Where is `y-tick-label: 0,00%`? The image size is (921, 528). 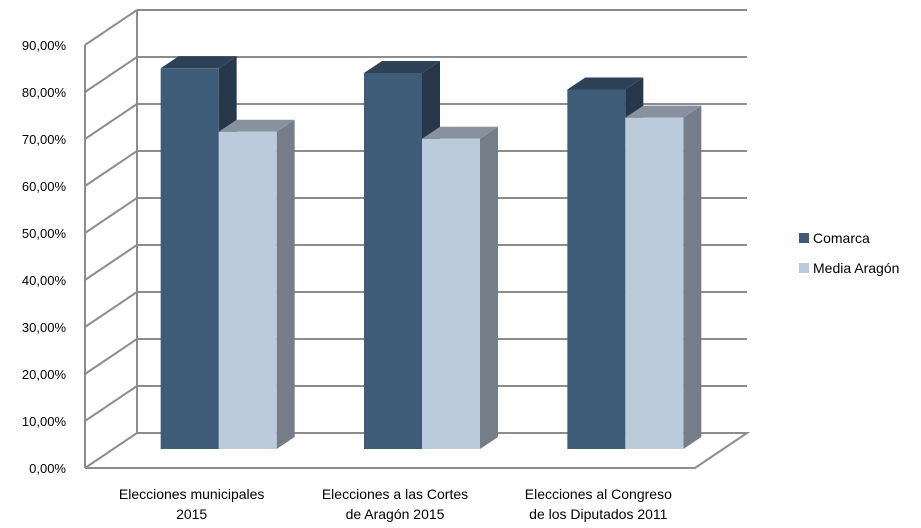 y-tick-label: 0,00% is located at coordinates (47, 468).